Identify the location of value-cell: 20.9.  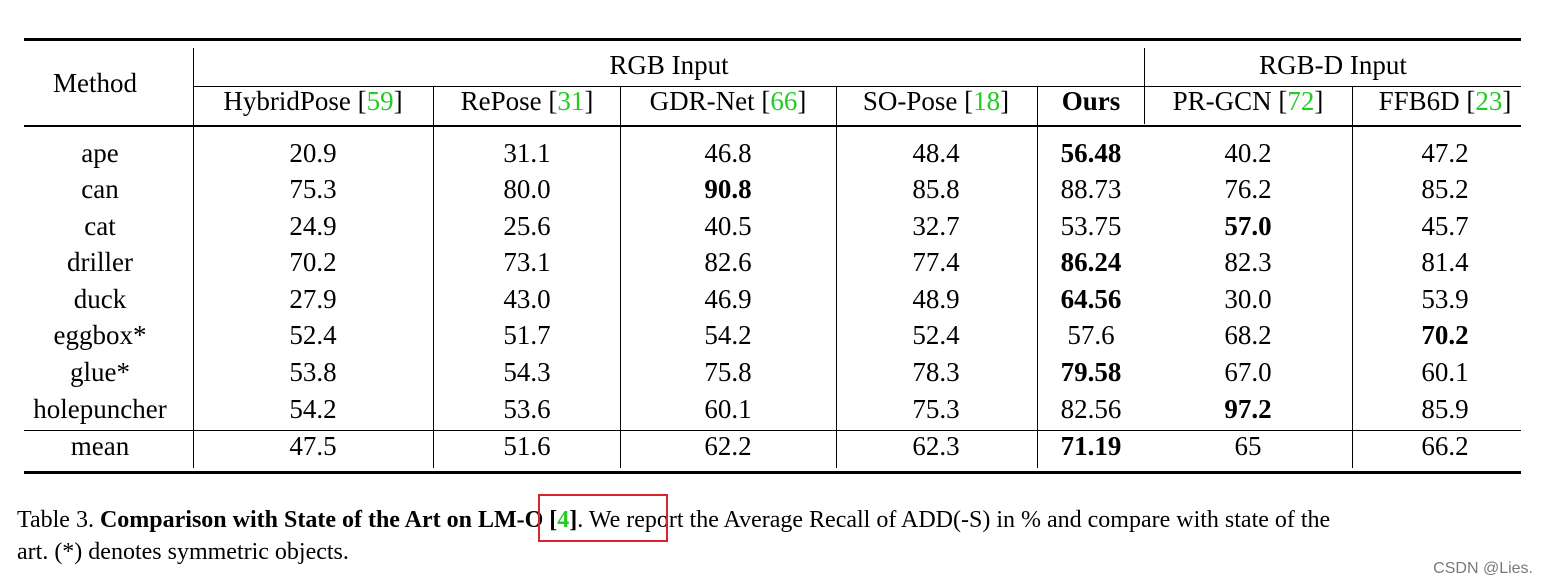
(313, 153).